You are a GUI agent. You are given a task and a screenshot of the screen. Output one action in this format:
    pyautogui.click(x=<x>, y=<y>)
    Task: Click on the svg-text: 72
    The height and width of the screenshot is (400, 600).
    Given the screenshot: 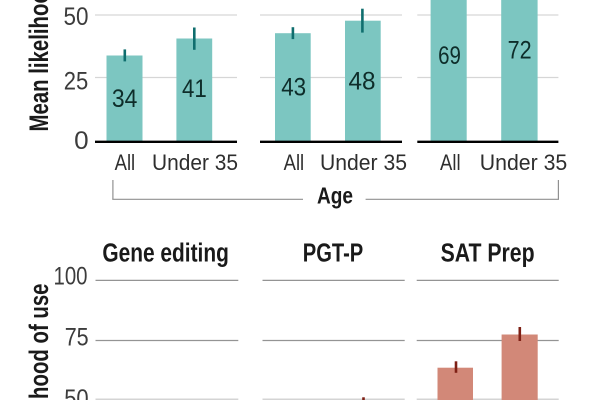 What is the action you would take?
    pyautogui.click(x=520, y=51)
    